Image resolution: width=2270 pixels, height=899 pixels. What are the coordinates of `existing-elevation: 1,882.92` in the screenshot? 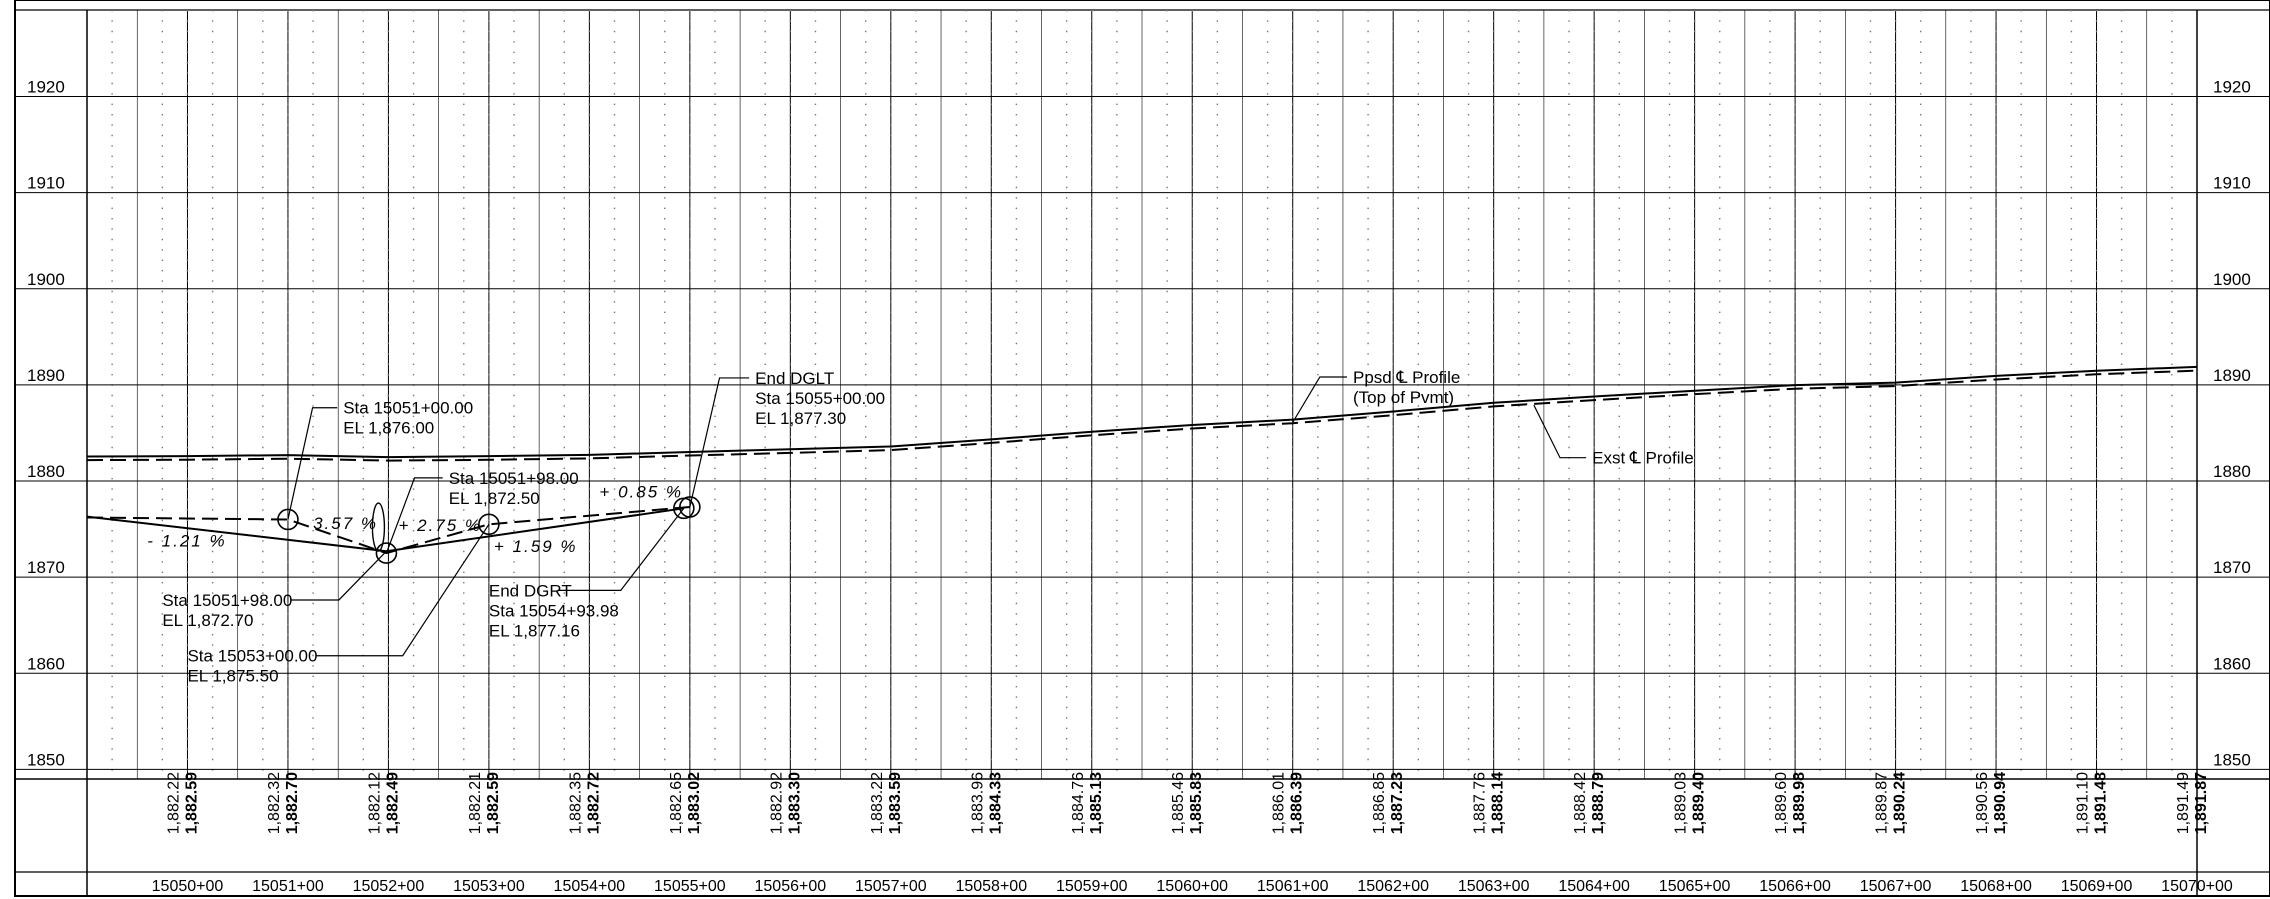 It's located at (776, 803).